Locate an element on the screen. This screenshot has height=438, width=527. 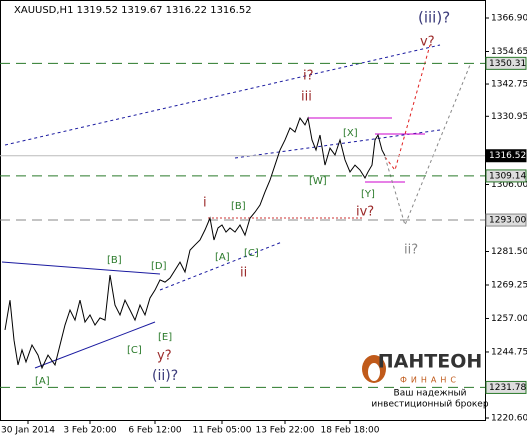
level-label: 1293.00 is located at coordinates (507, 221).